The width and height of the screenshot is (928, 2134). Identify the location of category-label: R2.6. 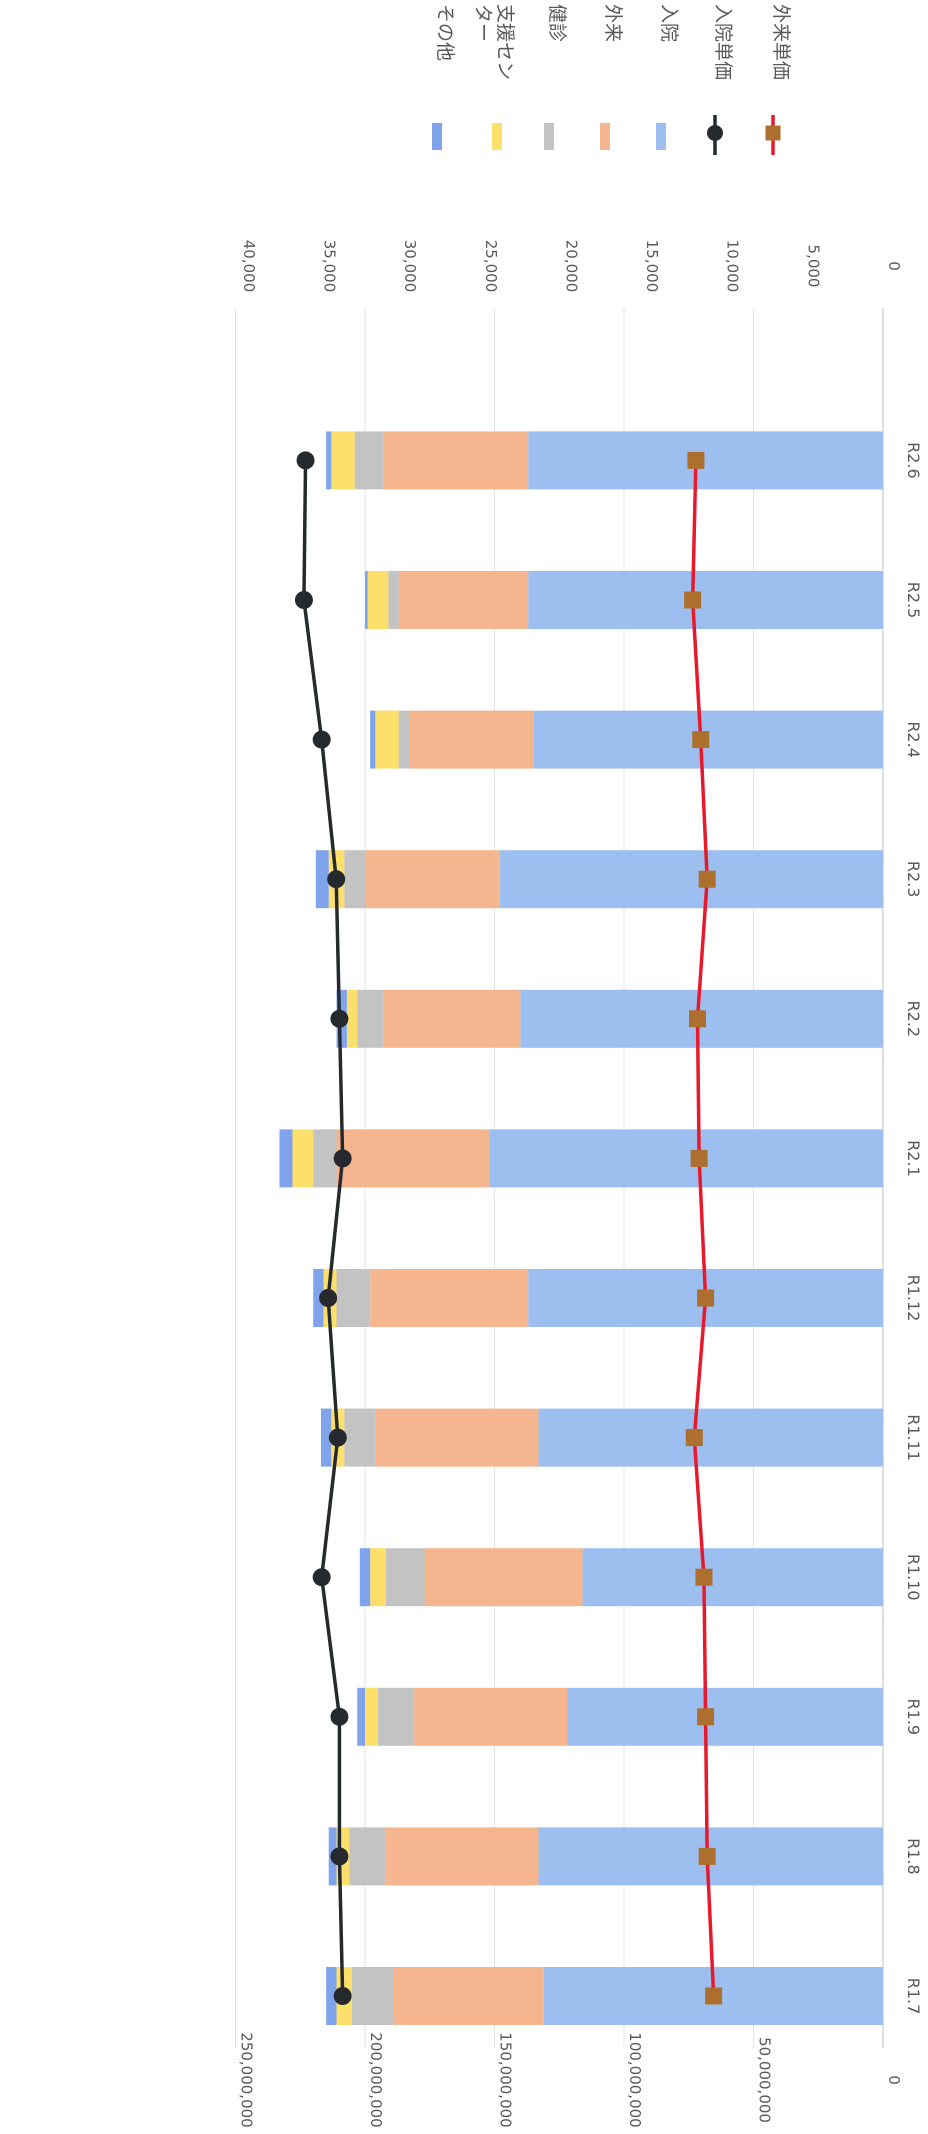
(913, 460).